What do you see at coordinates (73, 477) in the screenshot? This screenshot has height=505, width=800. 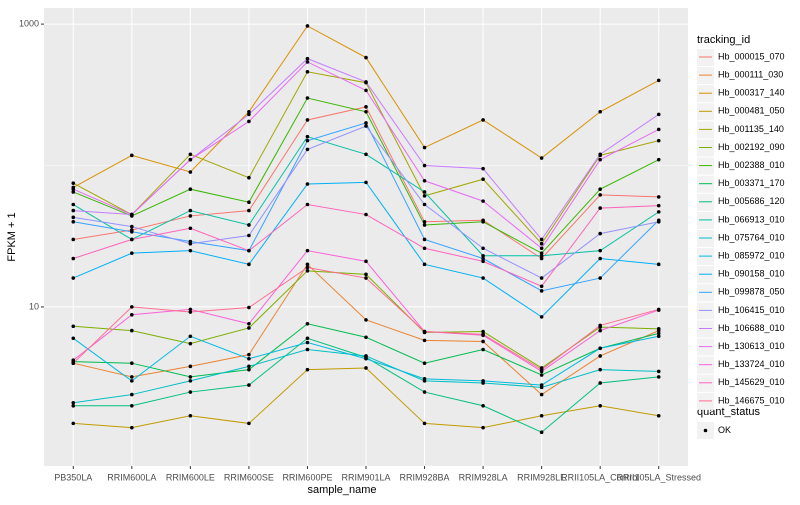 I see `x-tick-label: PB350LA` at bounding box center [73, 477].